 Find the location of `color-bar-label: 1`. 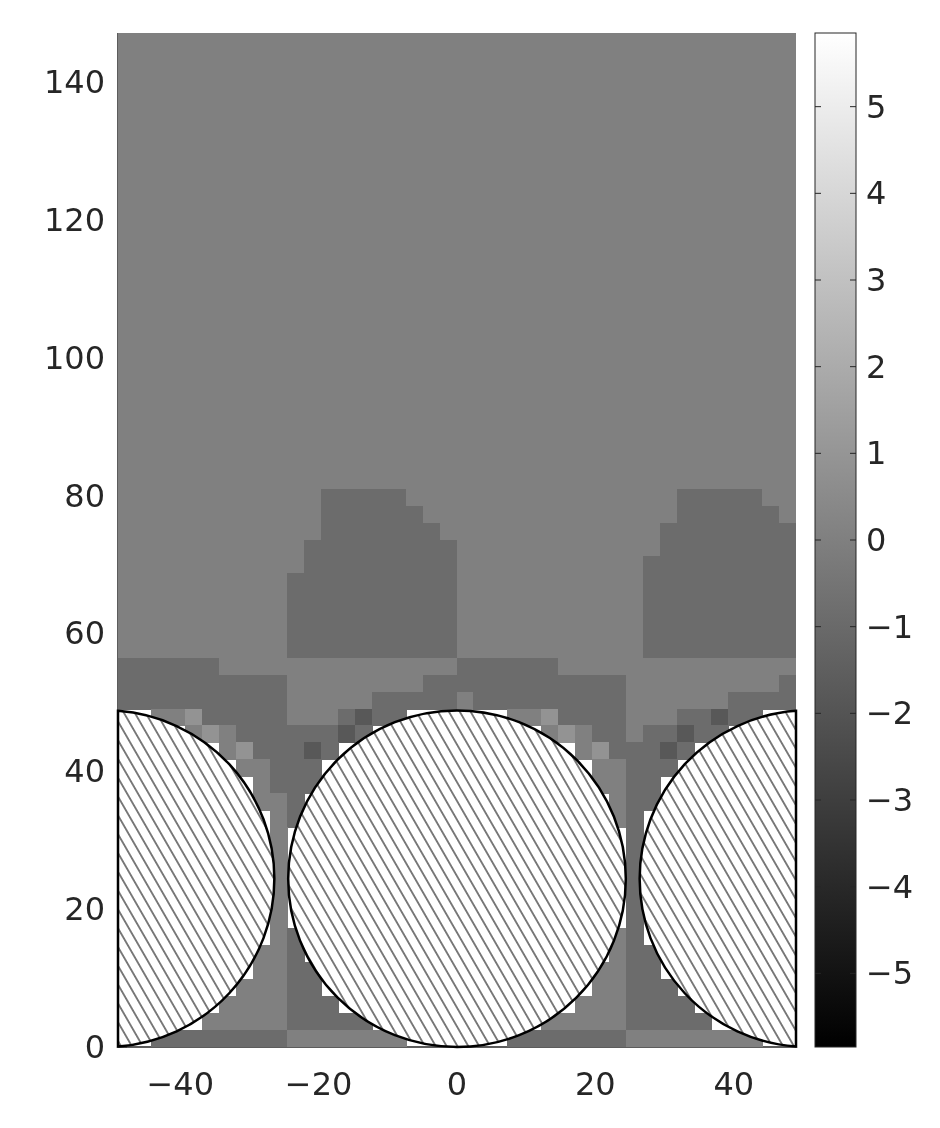

color-bar-label: 1 is located at coordinates (876, 453).